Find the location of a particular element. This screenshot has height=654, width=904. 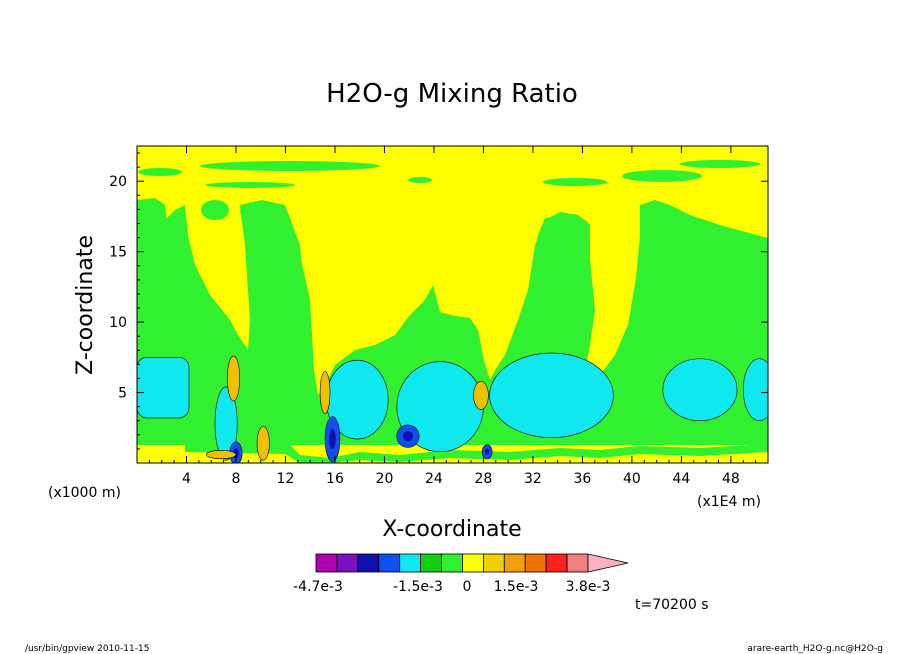

colorbar-label-min: -4.7e-3 is located at coordinates (318, 587).